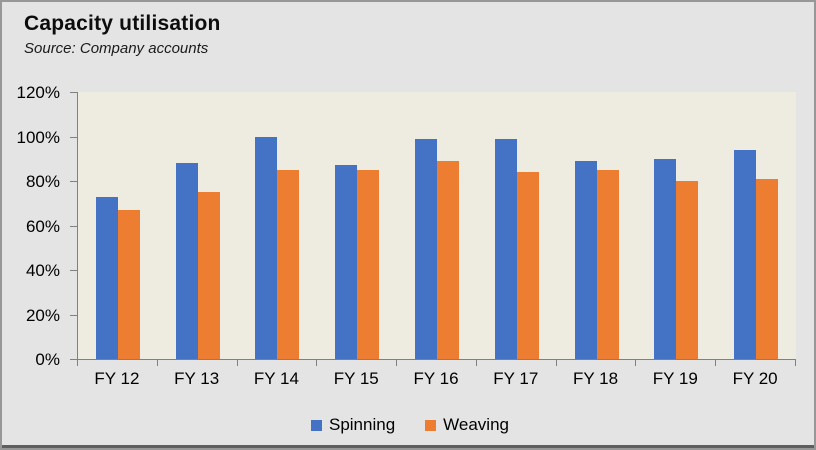  I want to click on y-axis-label-60%: 60%, so click(42, 226).